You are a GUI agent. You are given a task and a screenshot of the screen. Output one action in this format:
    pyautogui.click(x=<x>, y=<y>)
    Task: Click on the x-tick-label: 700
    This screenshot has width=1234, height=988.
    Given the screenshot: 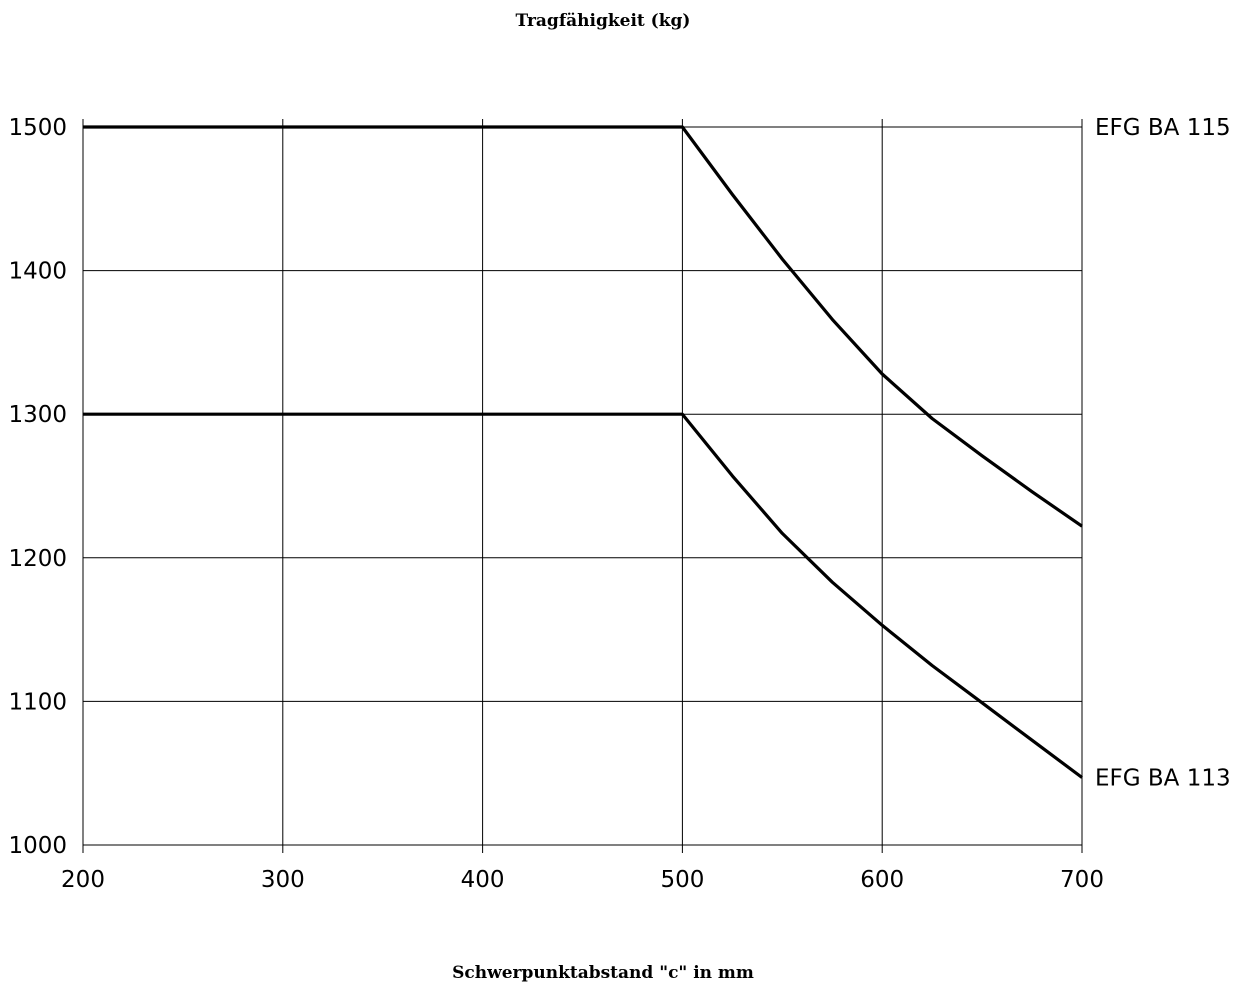 What is the action you would take?
    pyautogui.click(x=1082, y=880)
    